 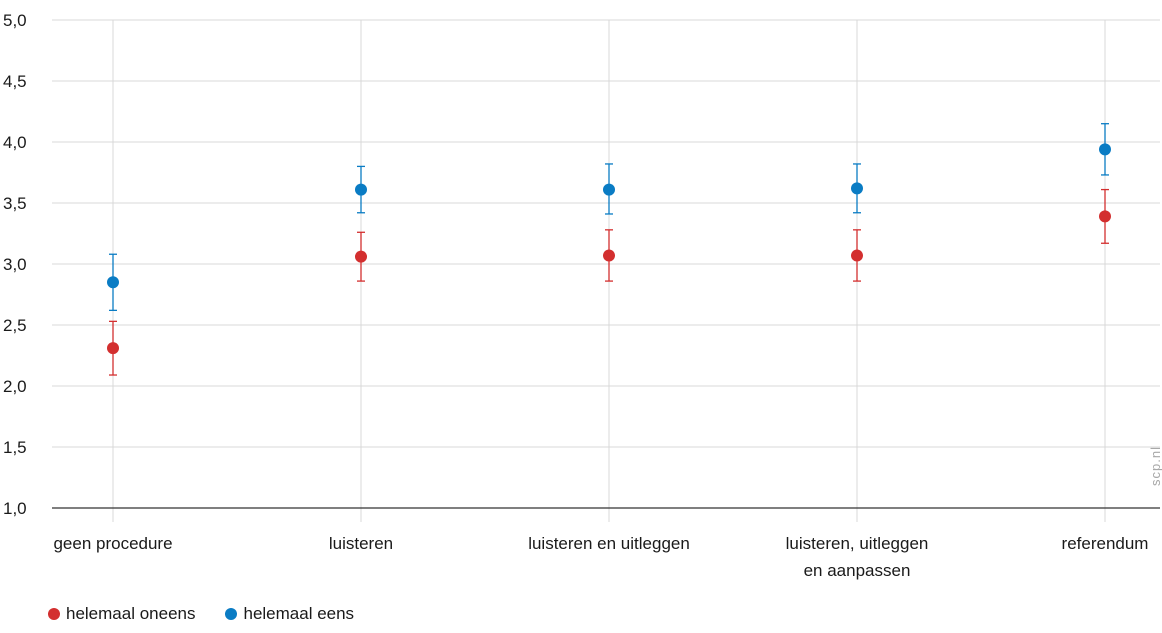 What do you see at coordinates (15, 81) in the screenshot?
I see `y-tick-label: 4,5` at bounding box center [15, 81].